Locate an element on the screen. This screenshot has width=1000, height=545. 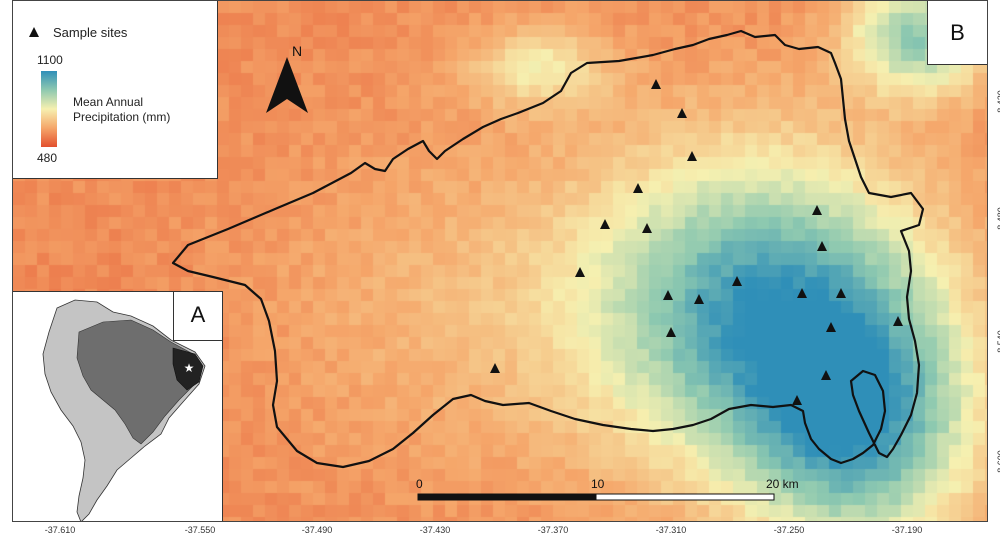
gradient-title-line1: Mean Annual is located at coordinates (108, 102).